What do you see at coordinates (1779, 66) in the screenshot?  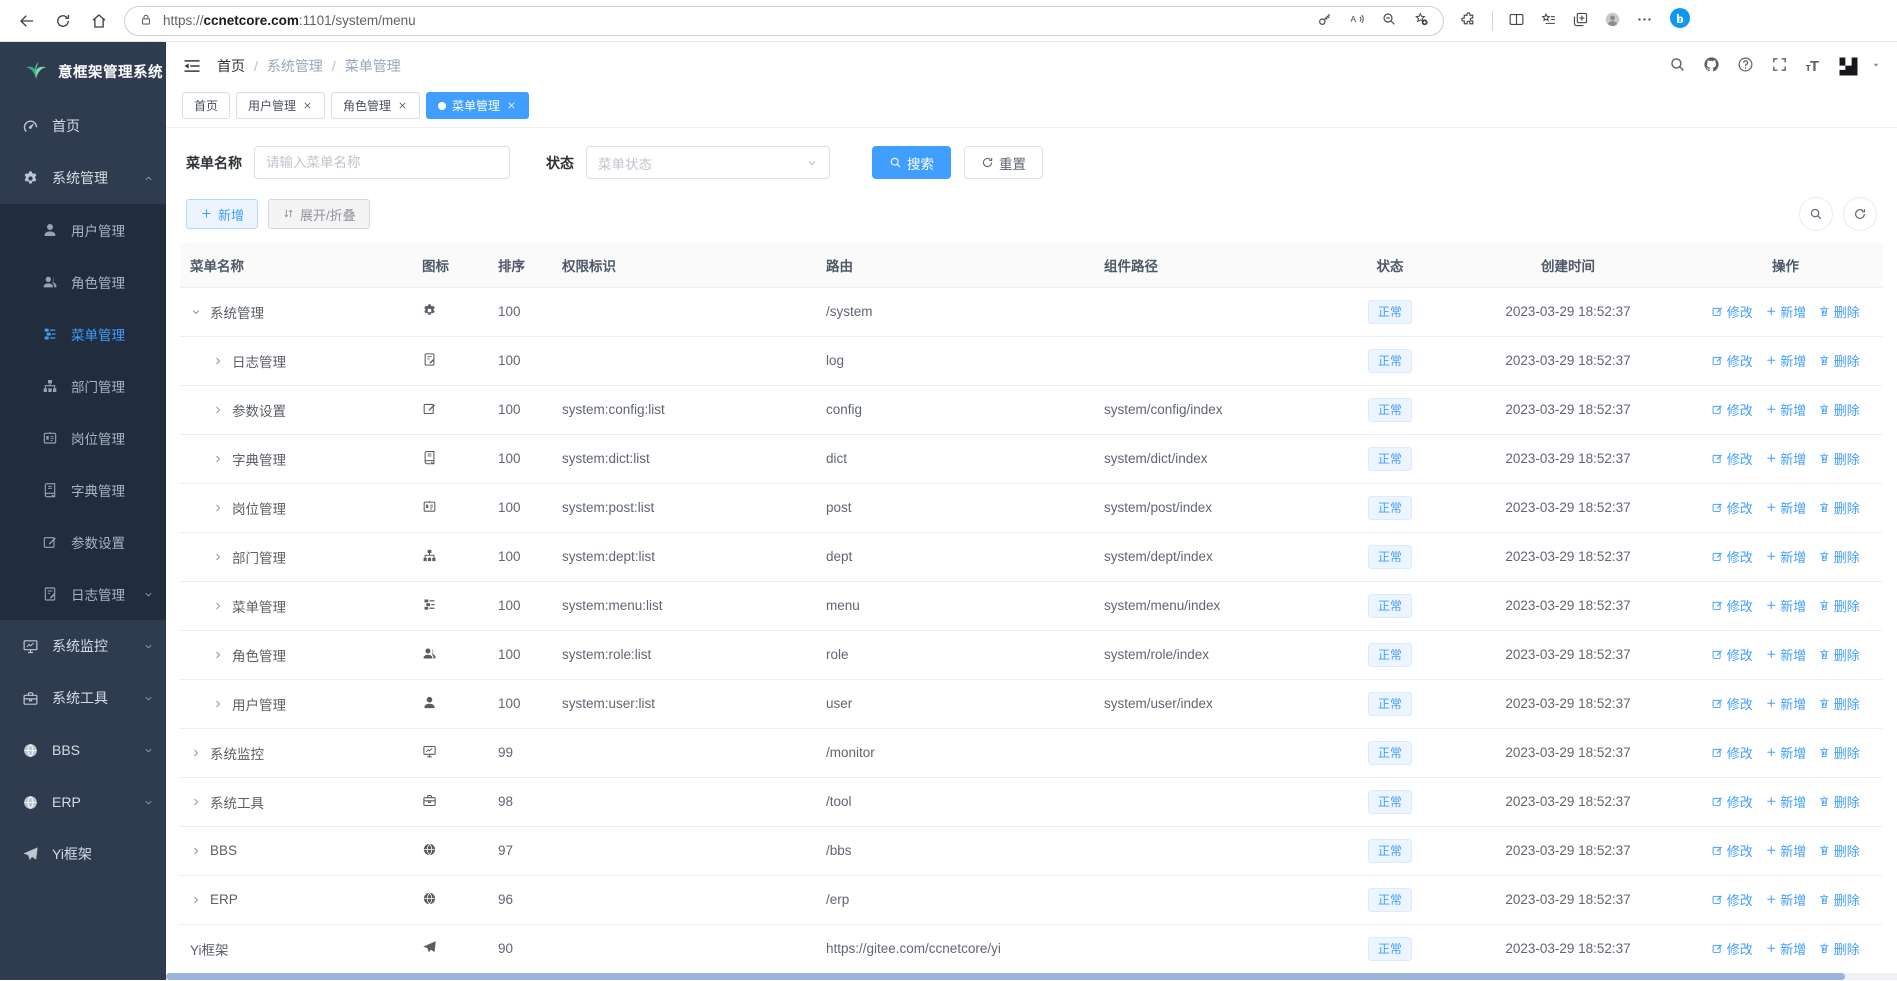 I see `fullscreen-icon` at bounding box center [1779, 66].